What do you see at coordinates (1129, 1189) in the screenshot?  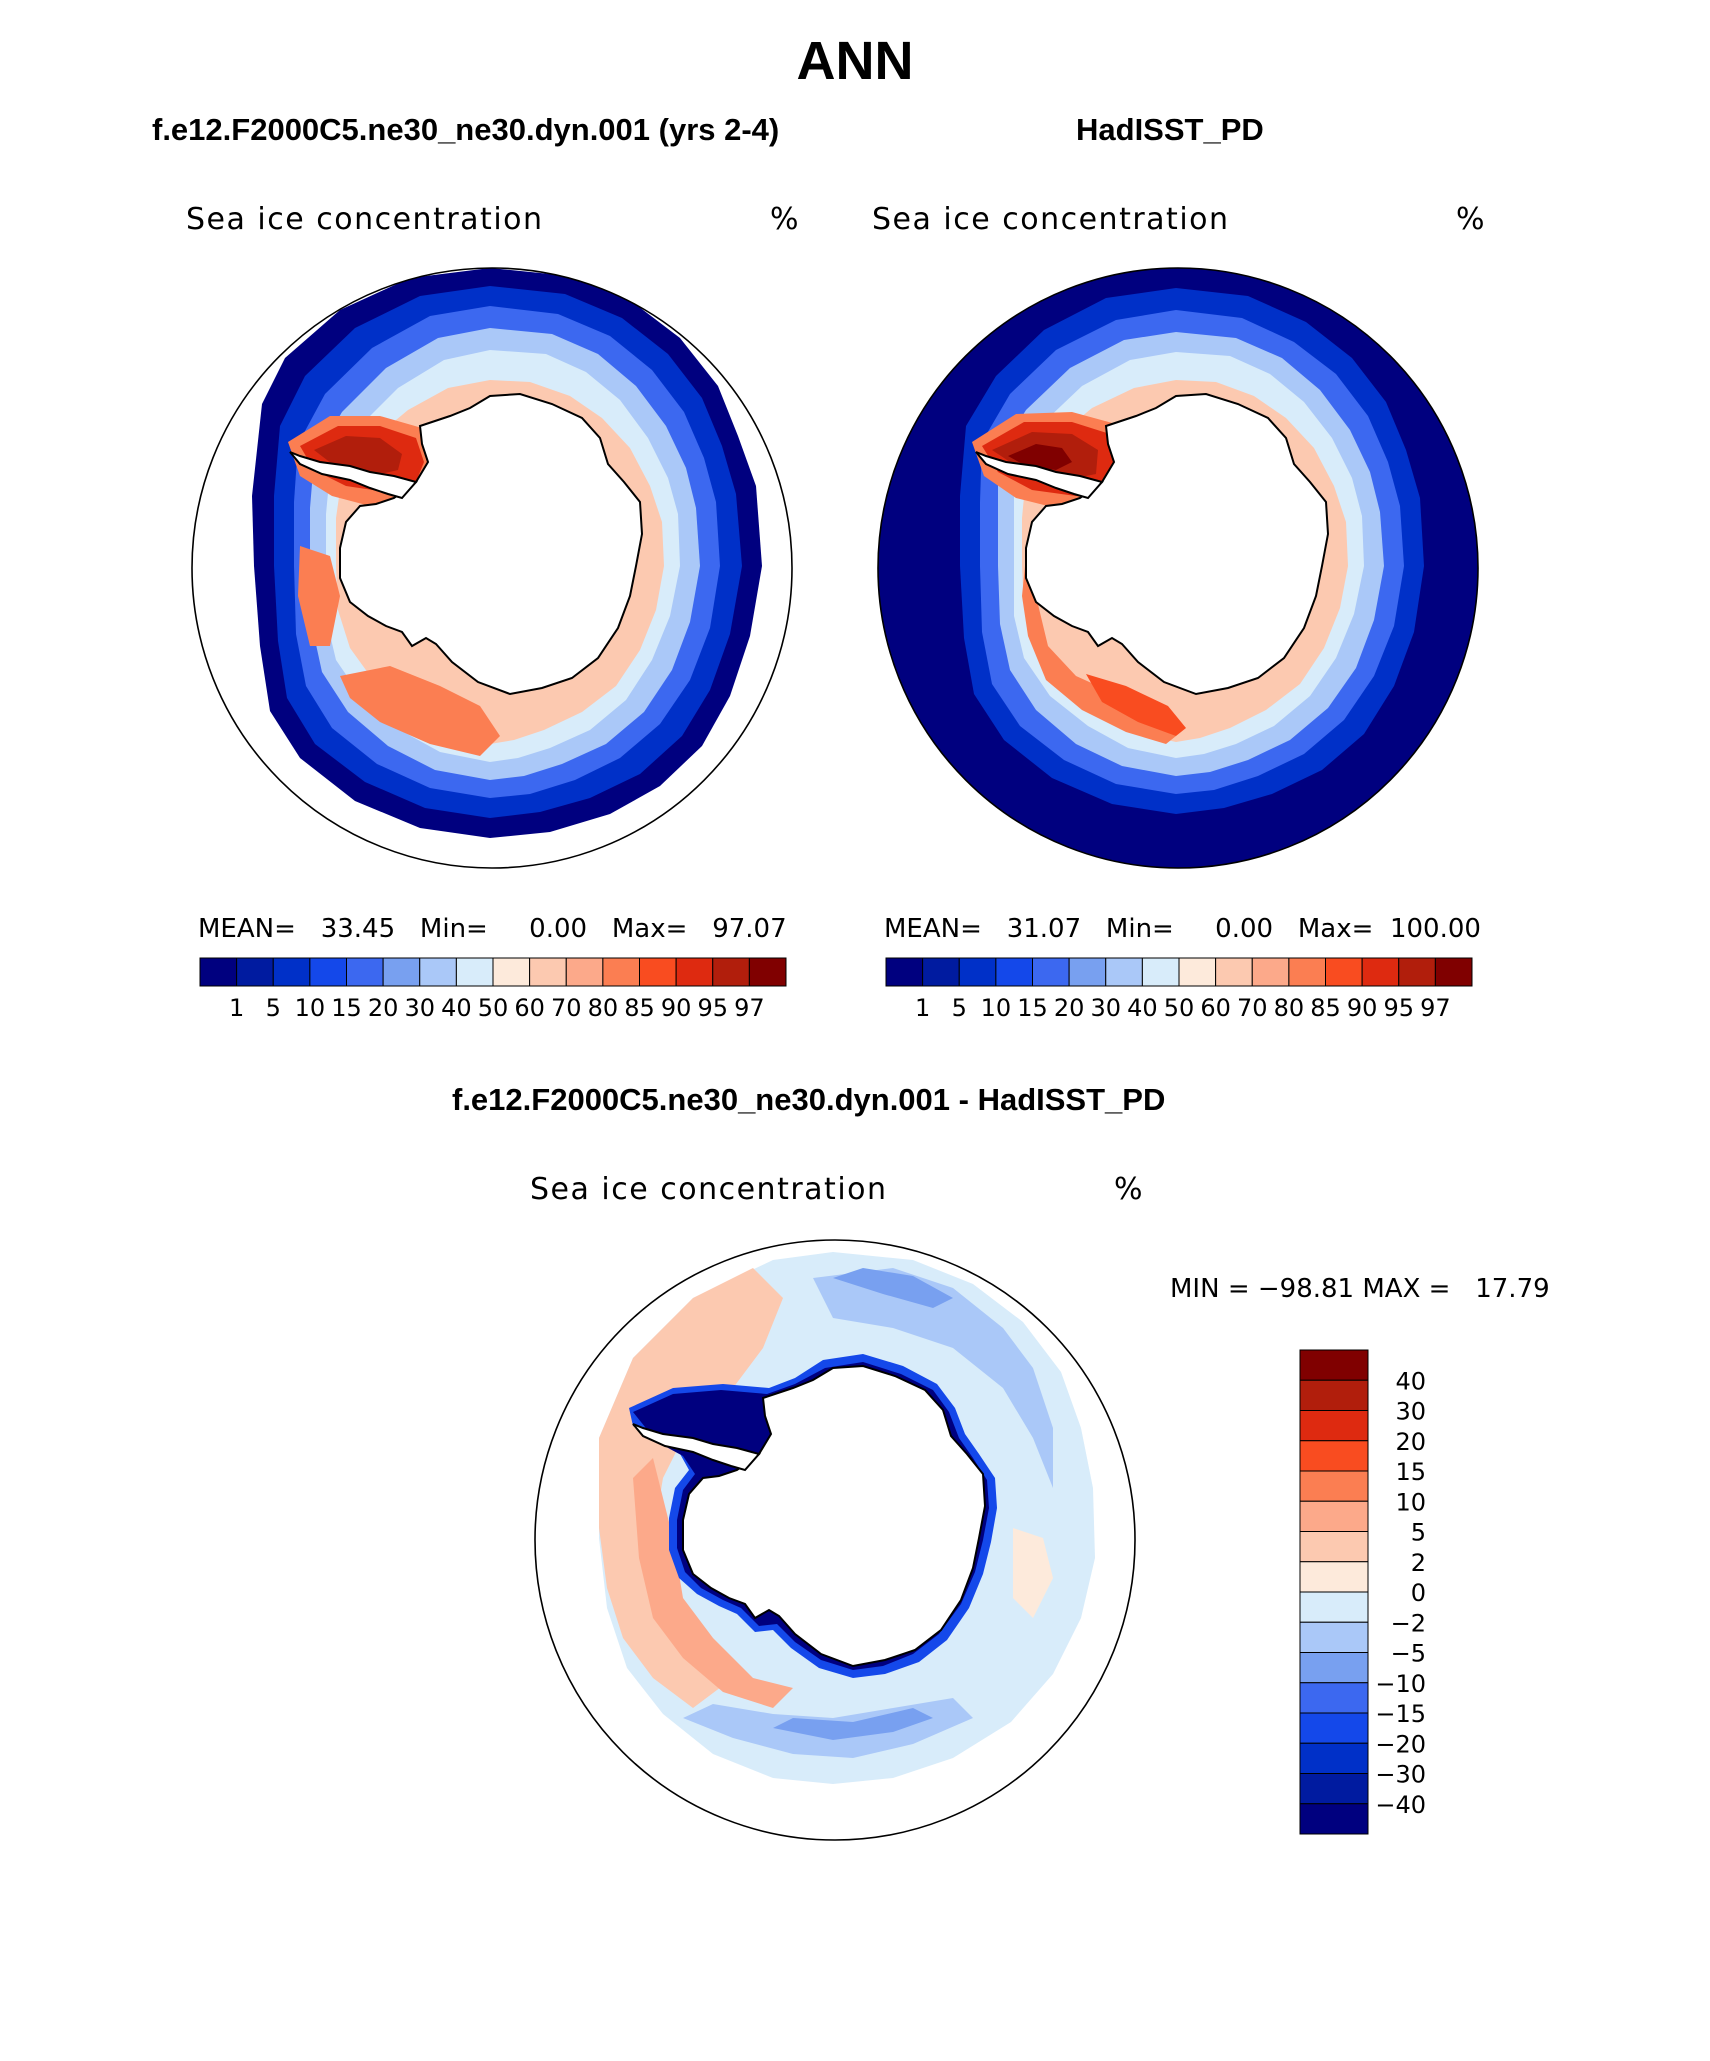 I see `diff-units-label: %` at bounding box center [1129, 1189].